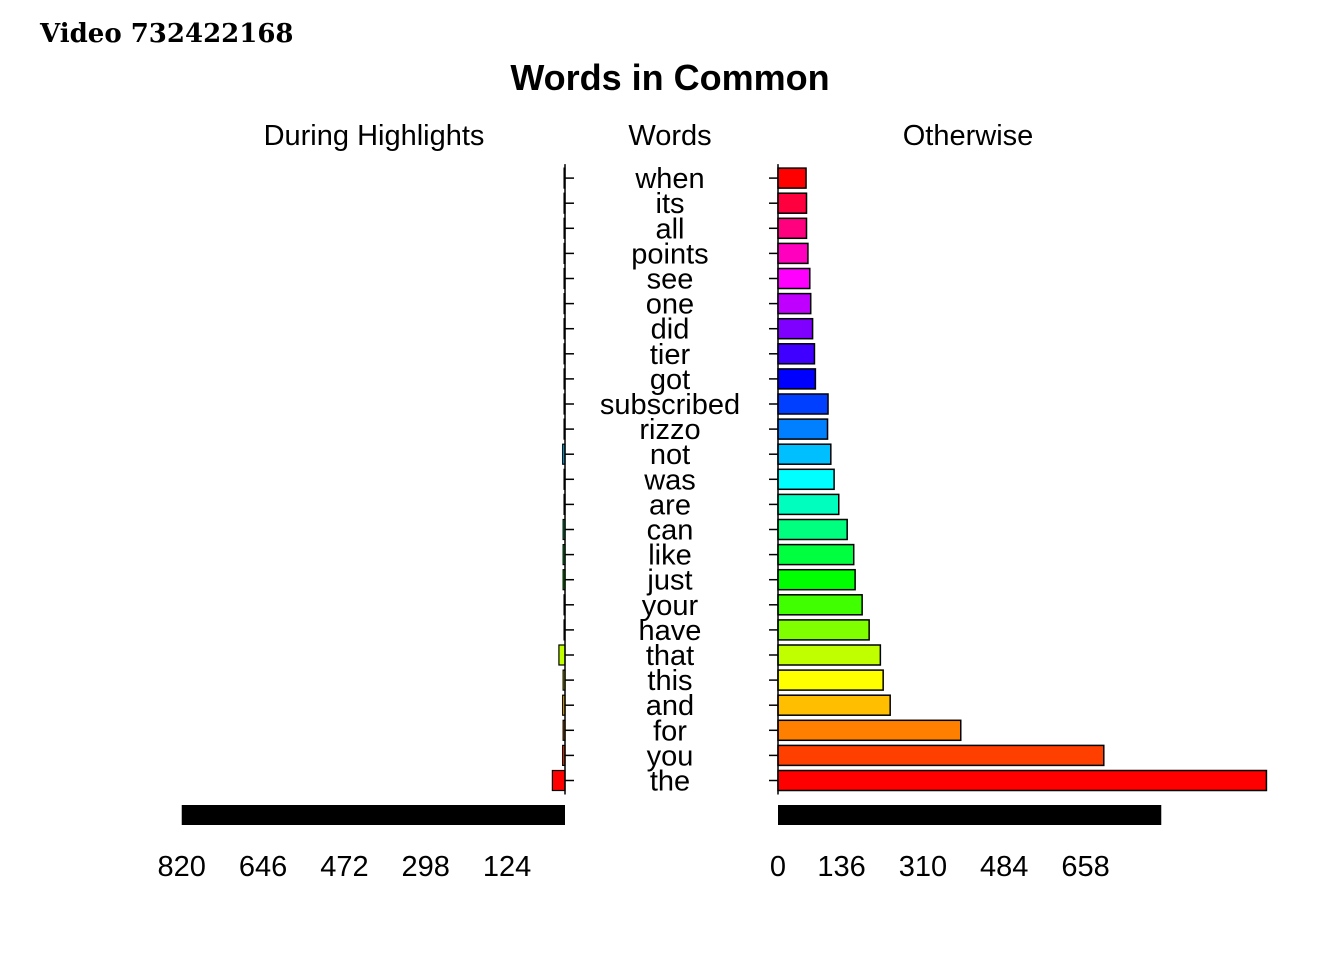  What do you see at coordinates (670, 756) in the screenshot?
I see `word-label-you: you` at bounding box center [670, 756].